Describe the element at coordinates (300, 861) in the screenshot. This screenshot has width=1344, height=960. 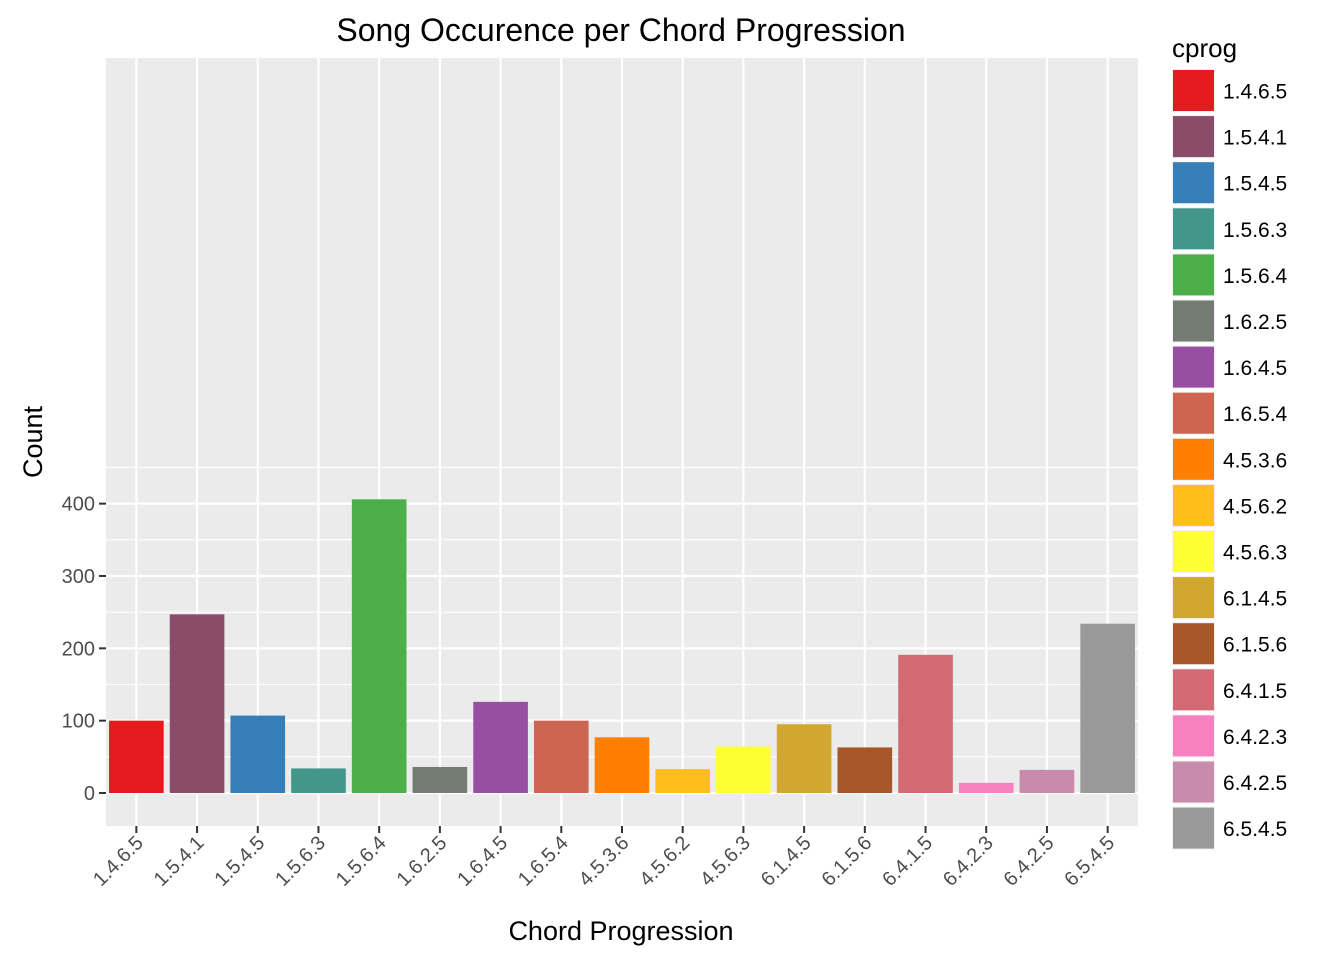
I see `x-tick-label: 1.5.6.3` at that location.